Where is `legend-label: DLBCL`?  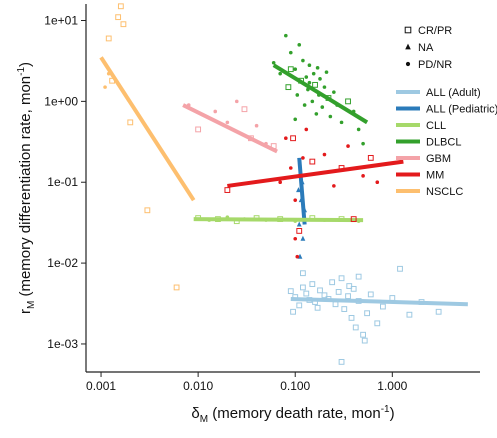
legend-label: DLBCL is located at coordinates (443, 143).